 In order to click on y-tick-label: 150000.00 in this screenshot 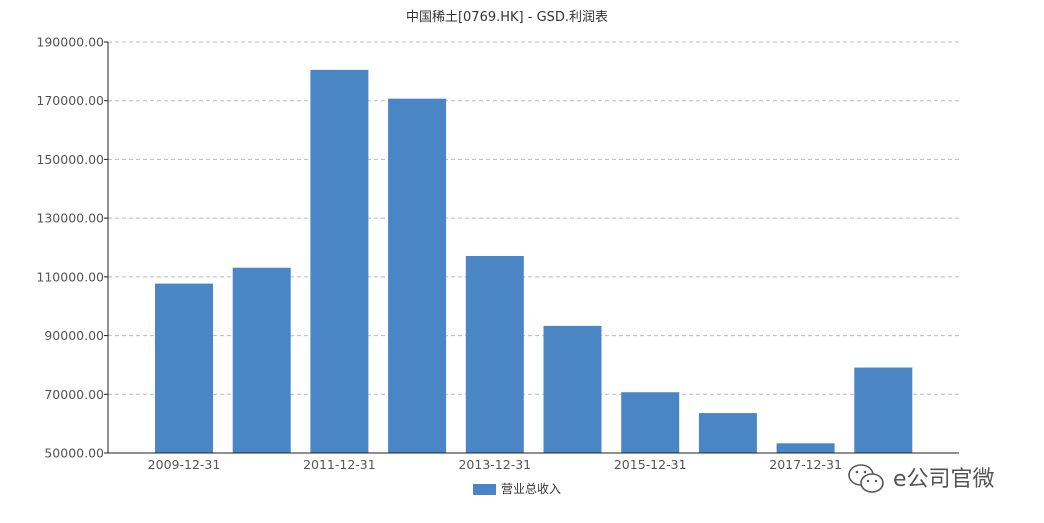, I will do `click(70, 159)`.